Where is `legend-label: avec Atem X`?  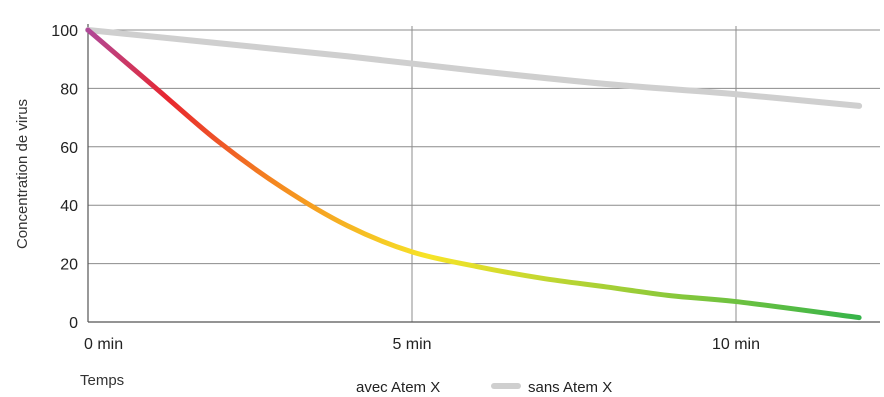 legend-label: avec Atem X is located at coordinates (398, 387).